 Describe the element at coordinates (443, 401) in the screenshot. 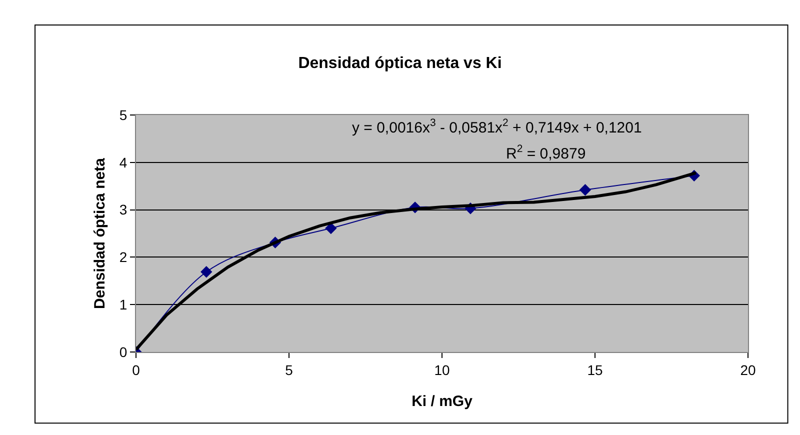

I see `x-axis-title: Ki / mGy` at that location.